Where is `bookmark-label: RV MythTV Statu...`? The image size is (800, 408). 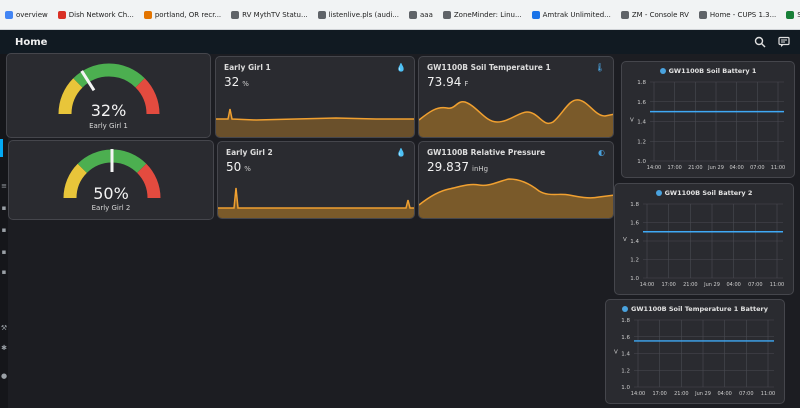
bookmark-label: RV MythTV Statu... is located at coordinates (275, 14).